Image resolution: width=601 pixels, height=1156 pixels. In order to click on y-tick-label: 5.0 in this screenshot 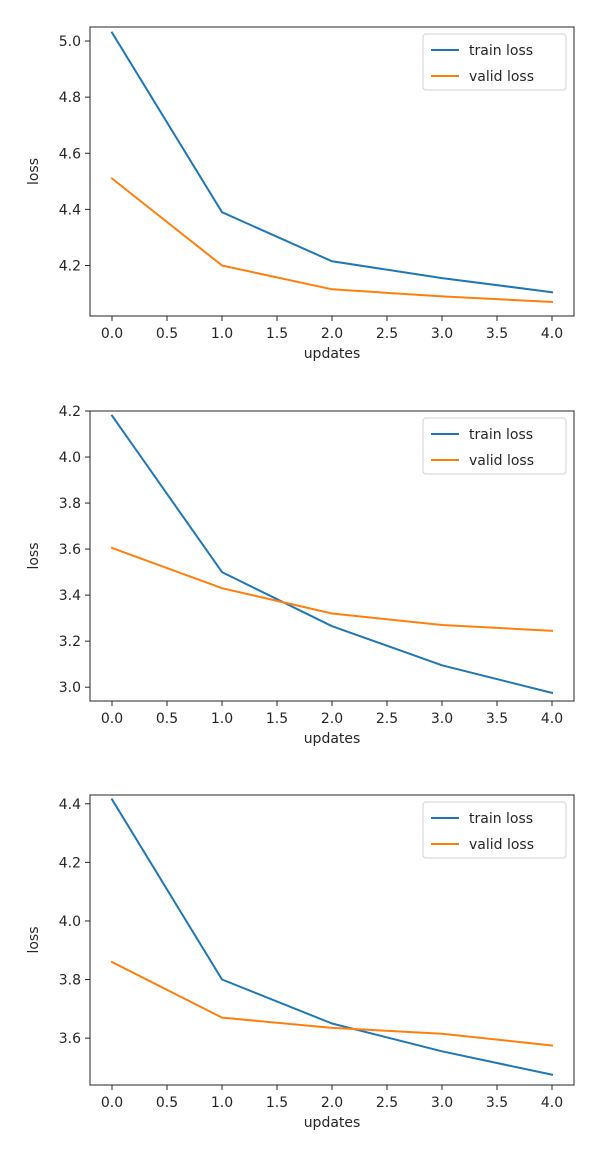, I will do `click(70, 42)`.